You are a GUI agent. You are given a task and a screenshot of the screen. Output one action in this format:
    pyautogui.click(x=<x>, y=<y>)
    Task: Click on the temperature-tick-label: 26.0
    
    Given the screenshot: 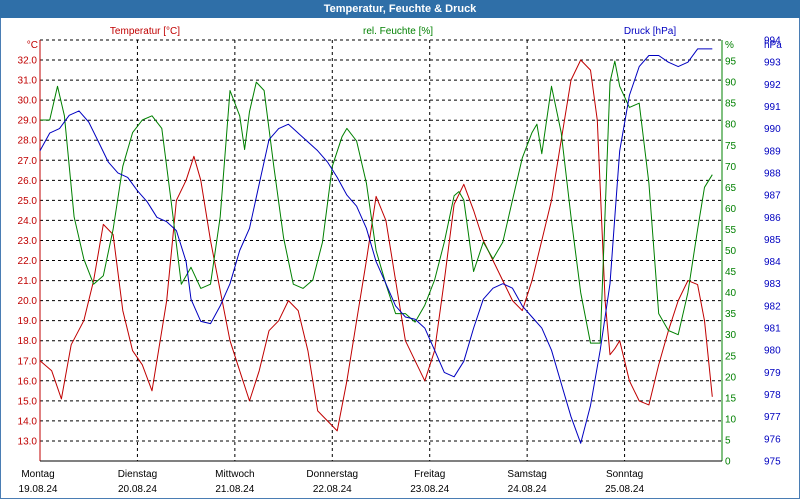 What is the action you would take?
    pyautogui.click(x=28, y=181)
    